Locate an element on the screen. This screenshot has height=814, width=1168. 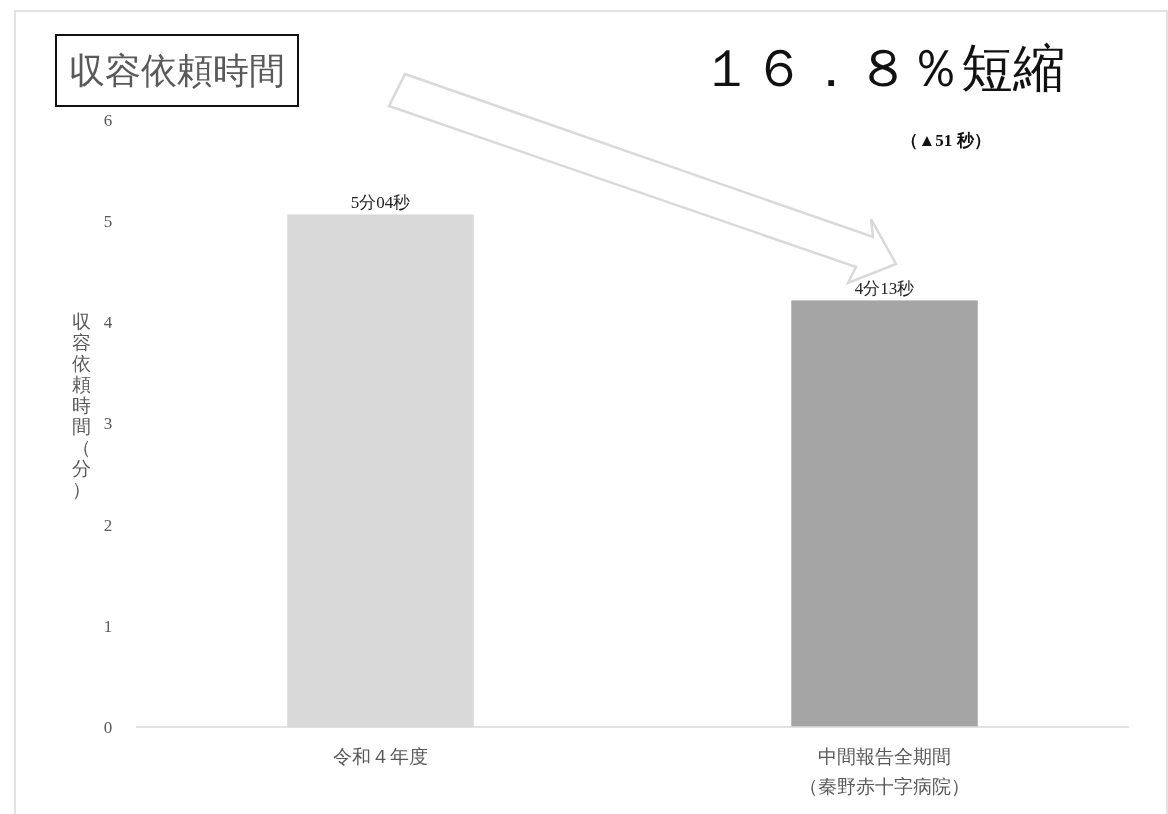
y-tick-label: 4 is located at coordinates (108, 323).